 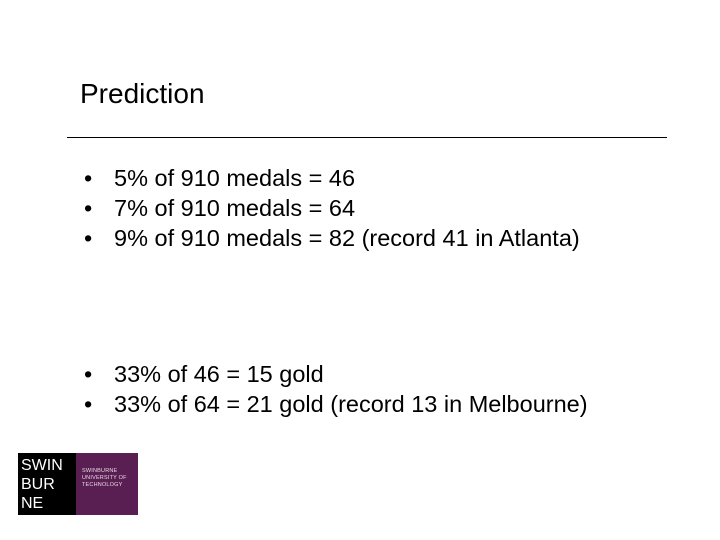 I want to click on logo-text-line: TECHNOLOGY, so click(x=102, y=485).